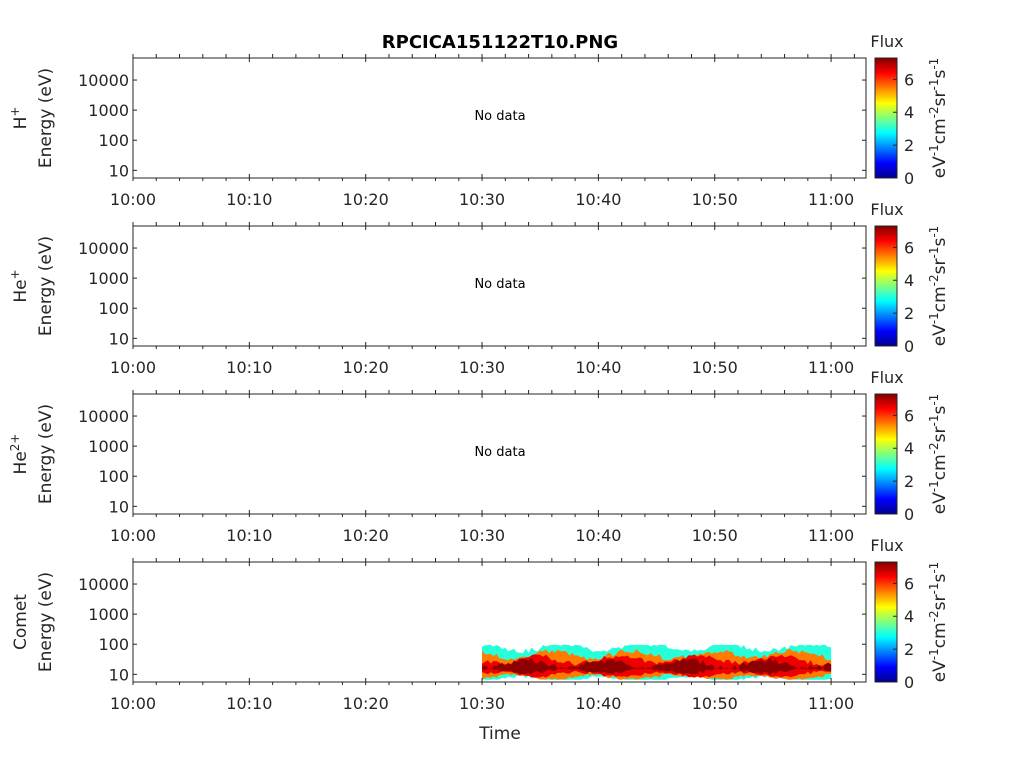 This screenshot has width=1024, height=768. What do you see at coordinates (19, 285) in the screenshot?
I see `y-axis-species-label: He+` at bounding box center [19, 285].